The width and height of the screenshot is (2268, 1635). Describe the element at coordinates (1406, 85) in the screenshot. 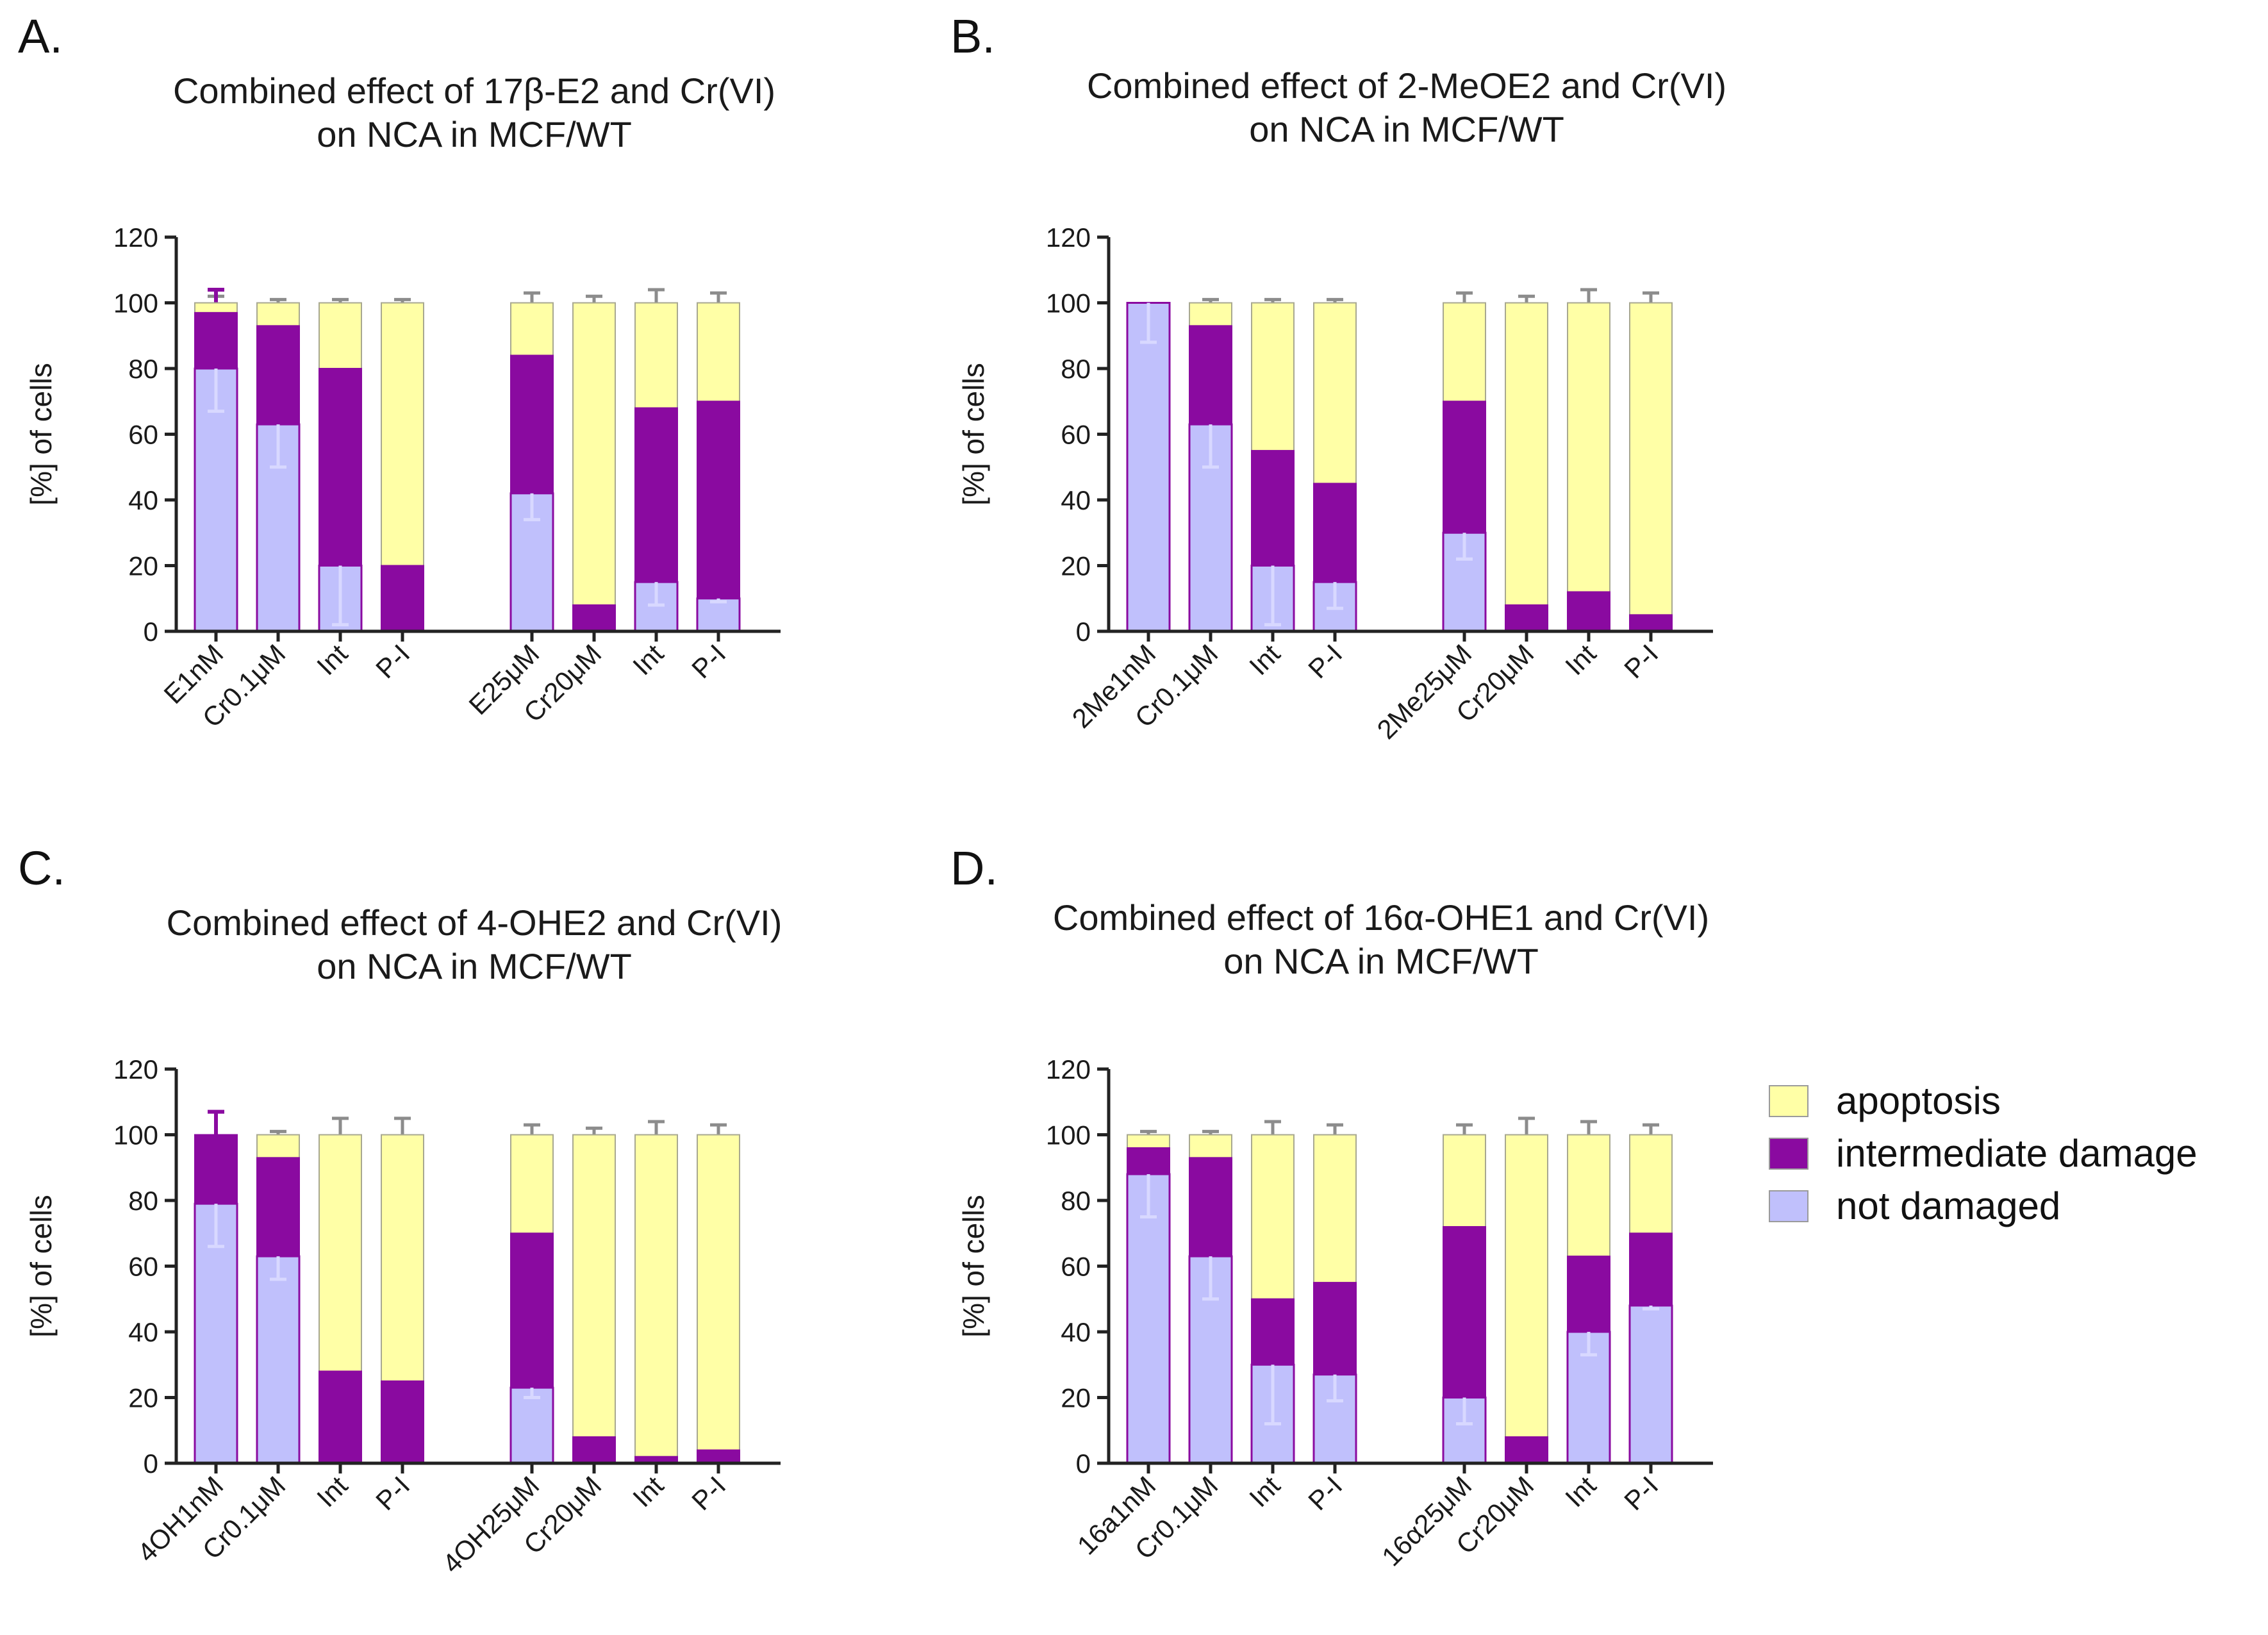

I see `chart-title-line1: Combined effect of 2-MeOE2 and Cr(VI)` at that location.